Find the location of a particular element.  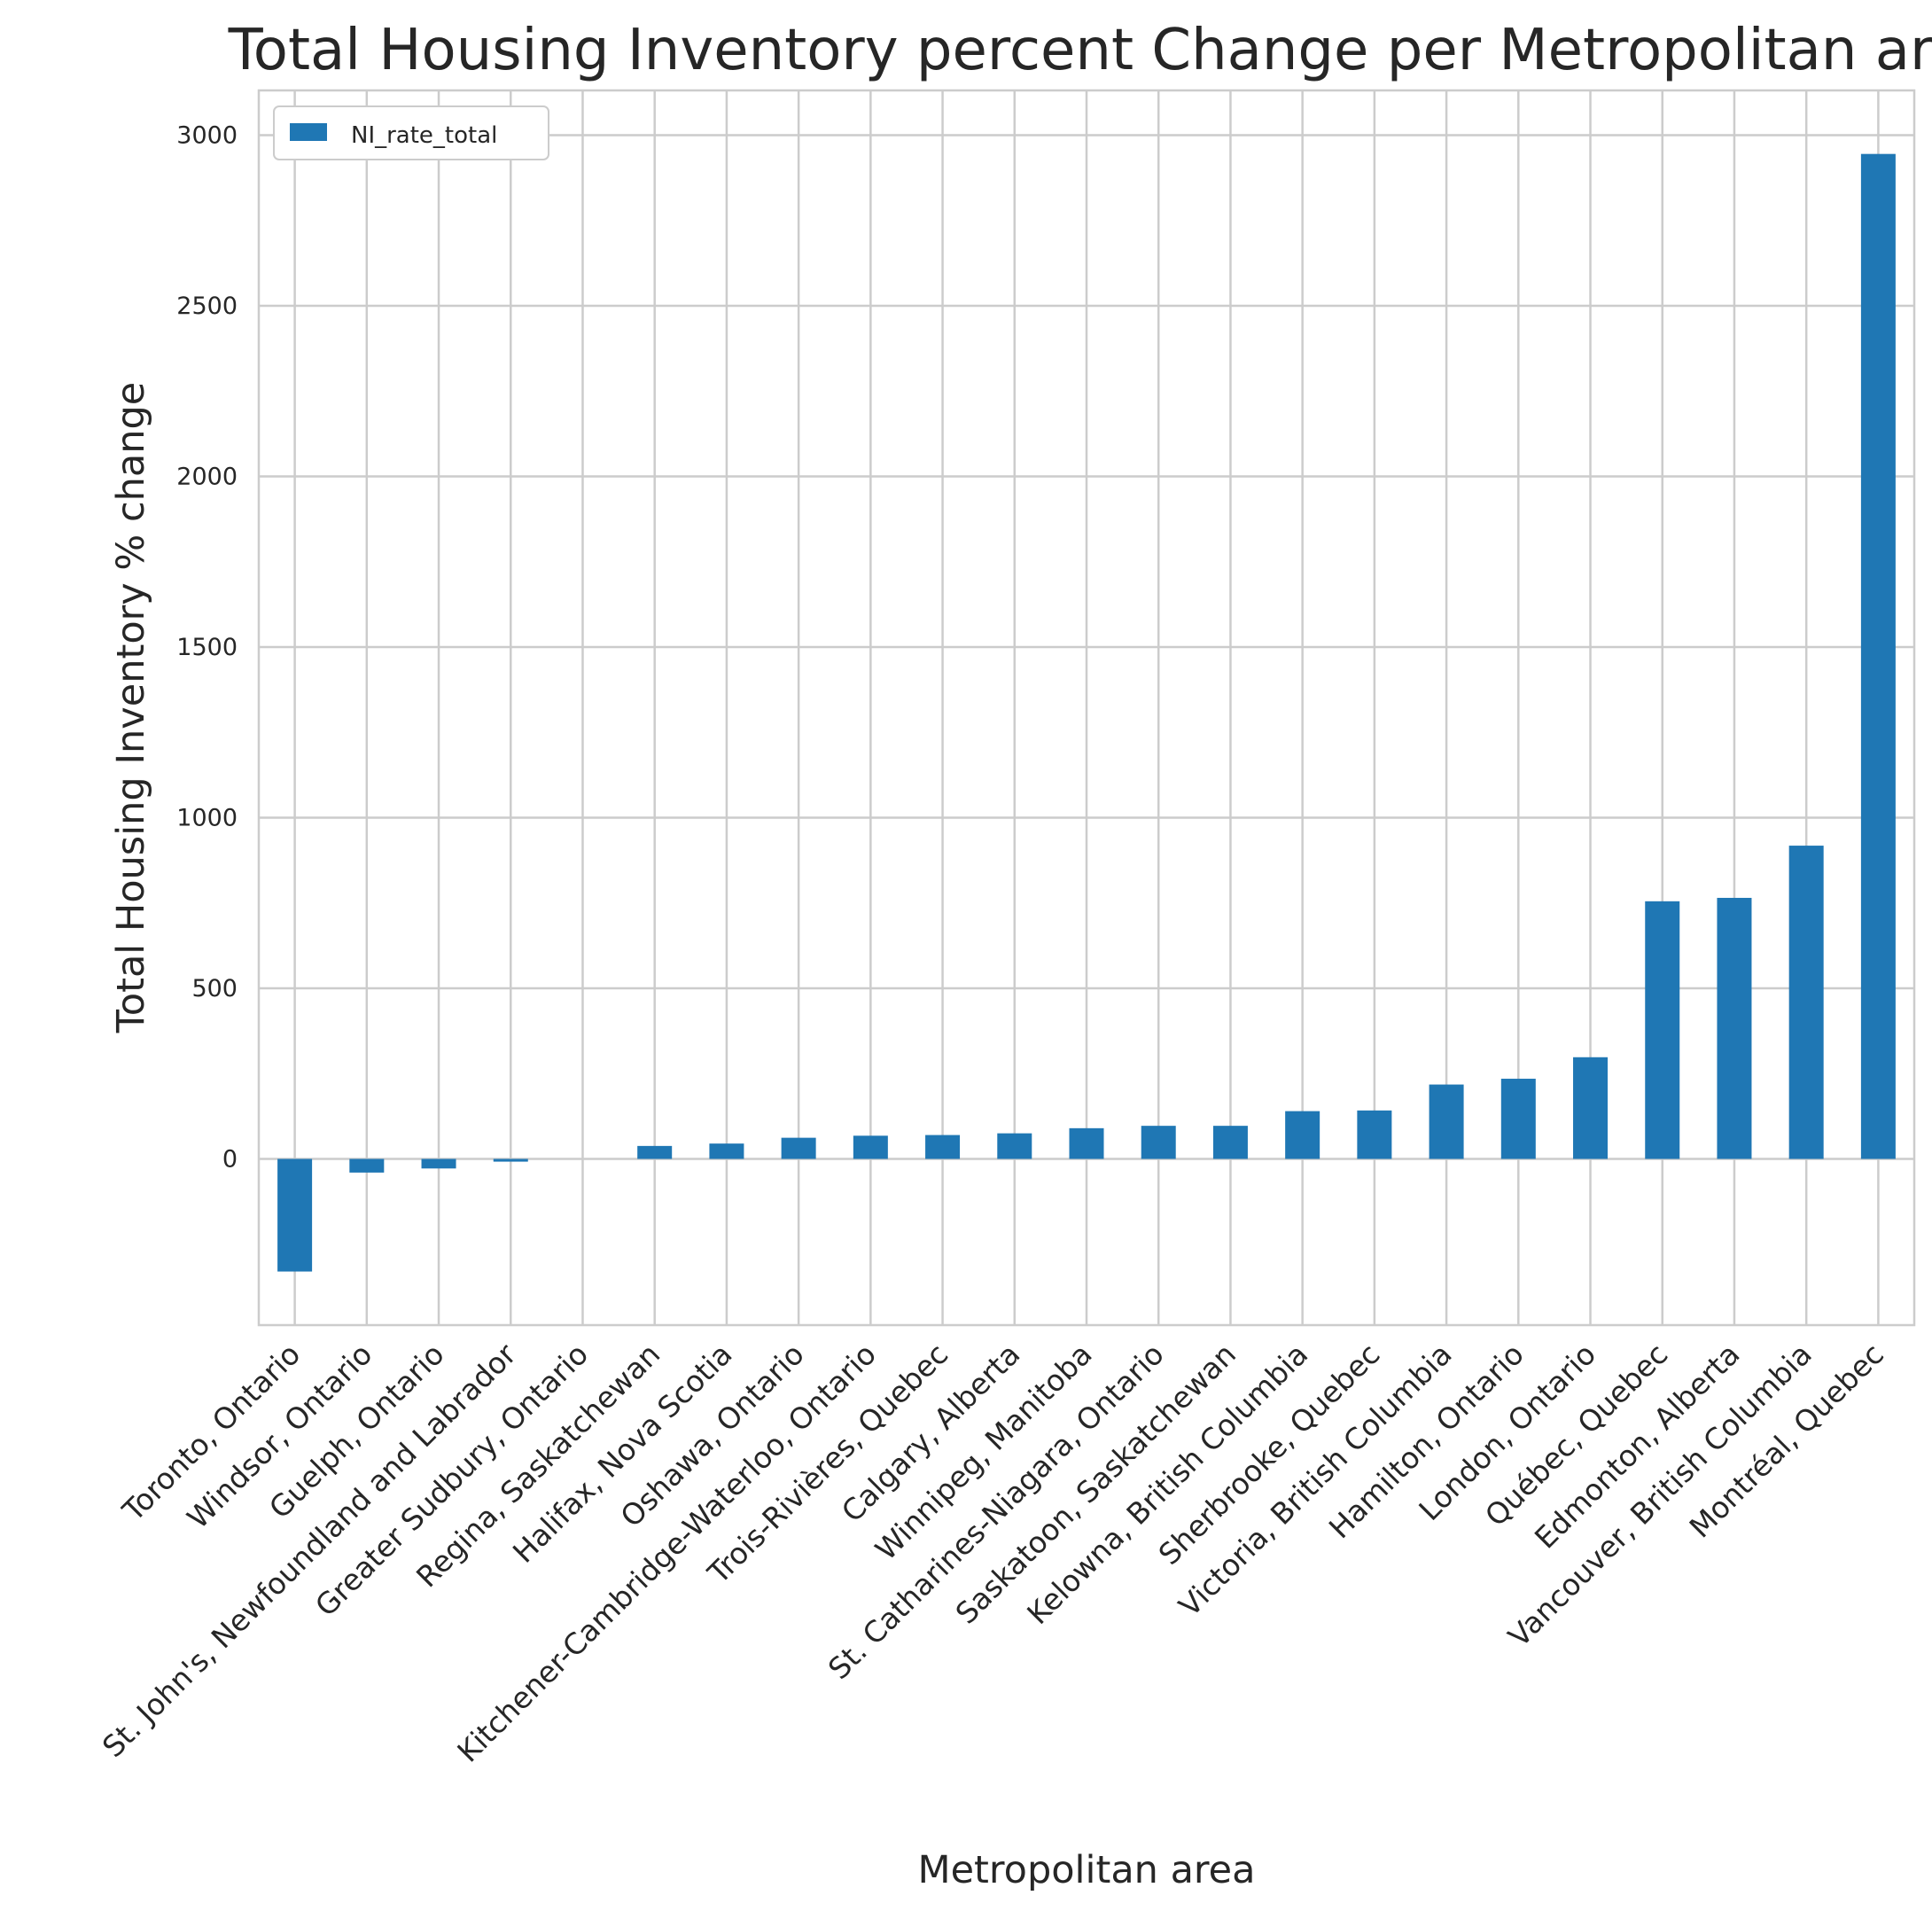

legend-box is located at coordinates (411, 132).